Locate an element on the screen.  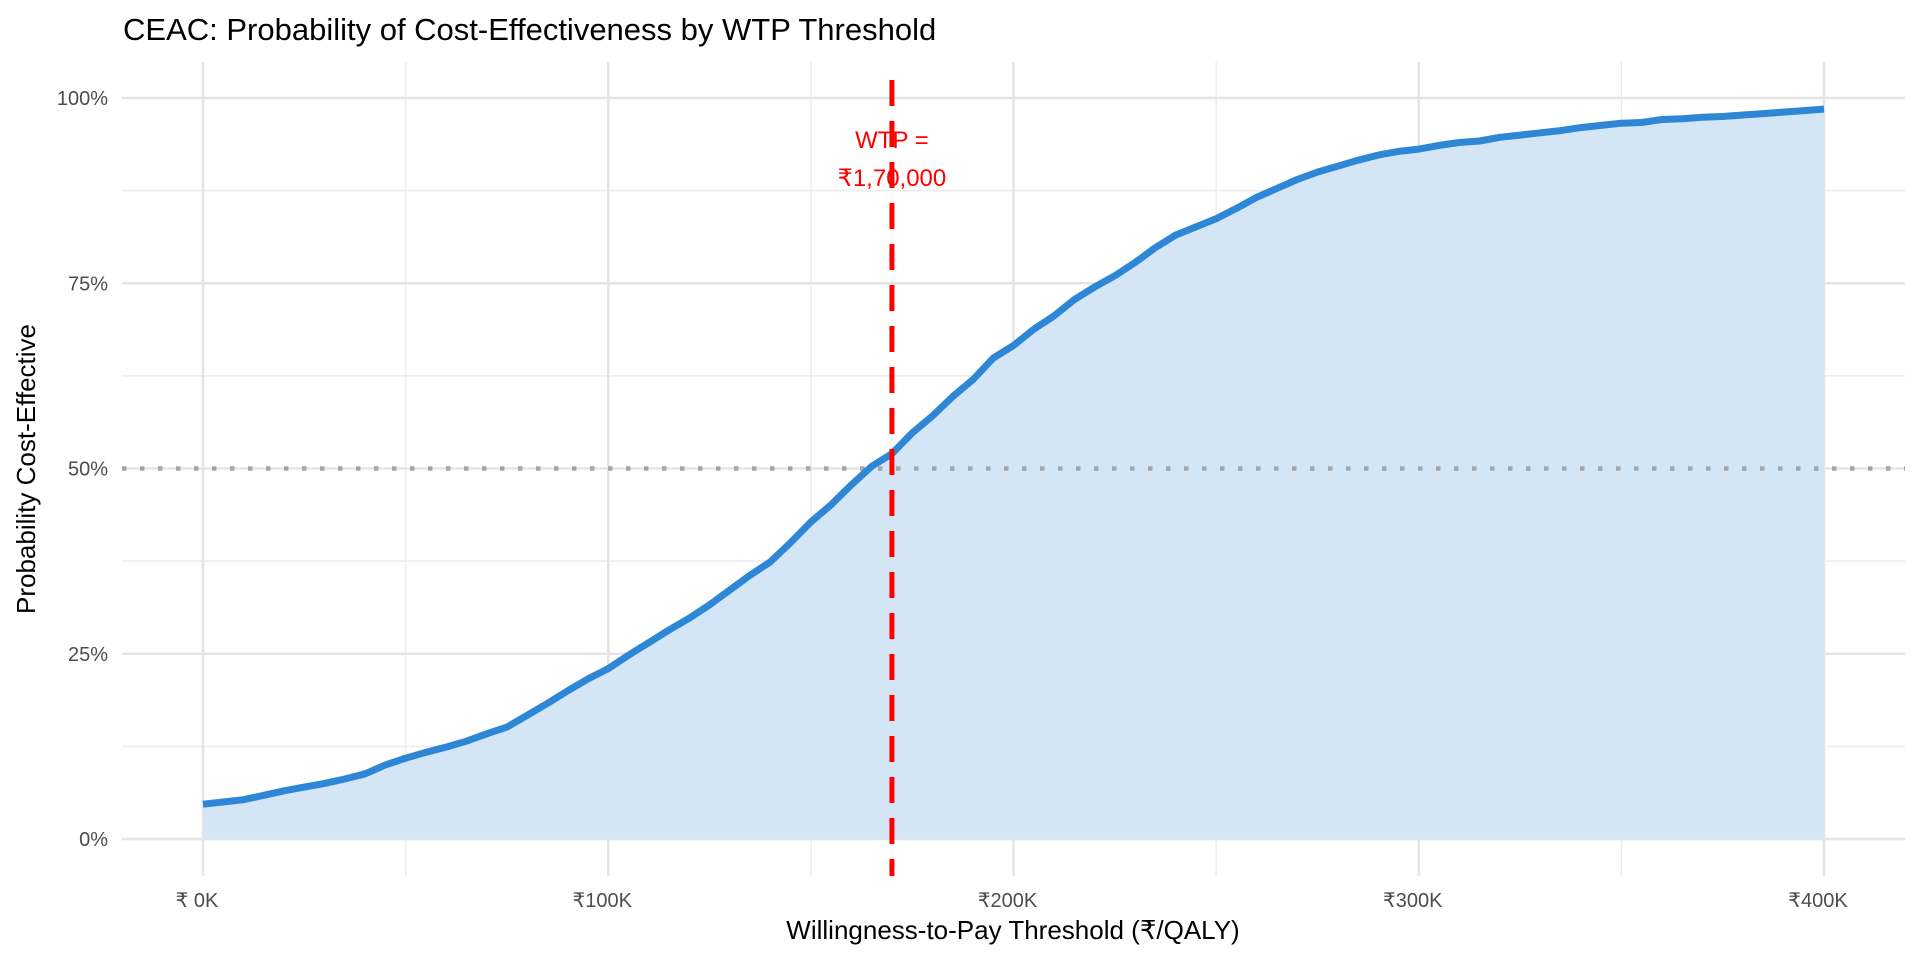
x-axis-title: Willingness-to-Pay Threshold (₹/QALY) is located at coordinates (1012, 930).